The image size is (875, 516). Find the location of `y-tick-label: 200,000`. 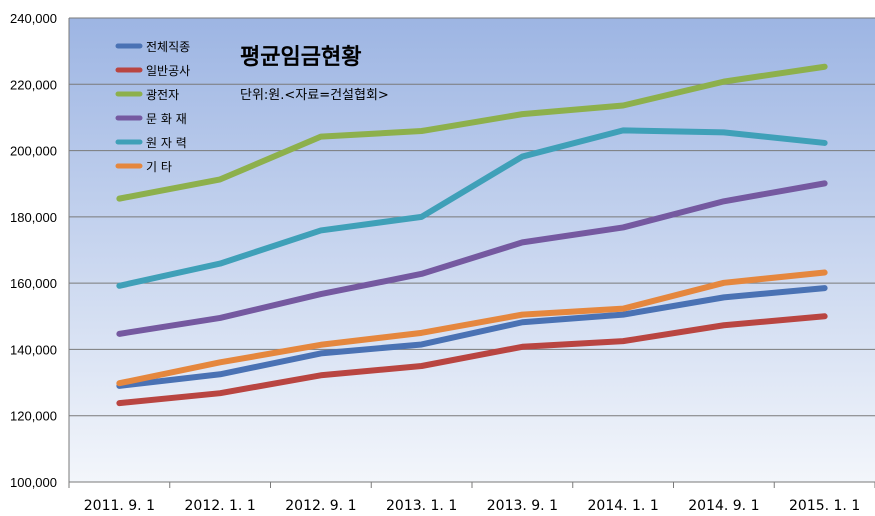

y-tick-label: 200,000 is located at coordinates (33, 151).